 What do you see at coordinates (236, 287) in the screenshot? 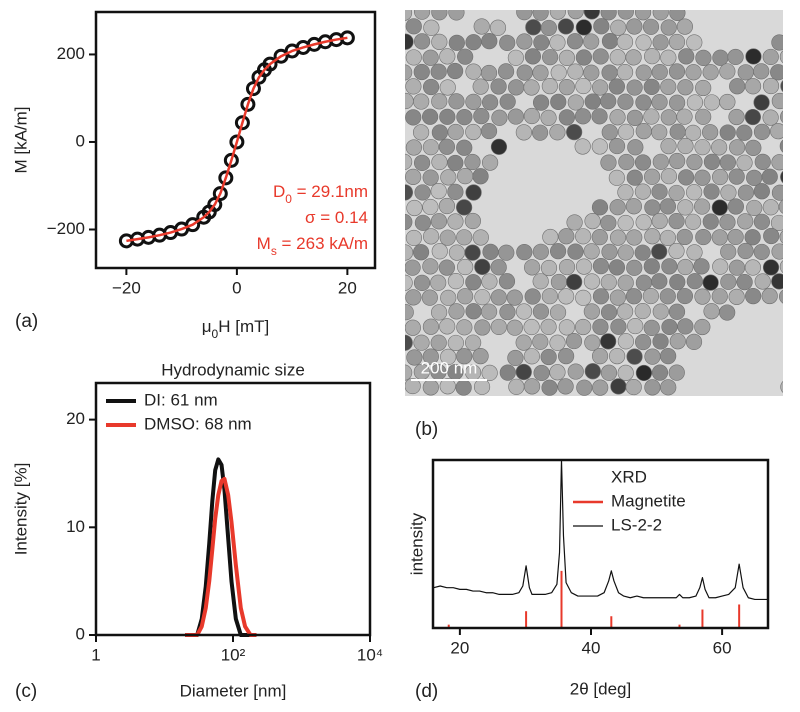
I see `x-tick-label: 0` at bounding box center [236, 287].